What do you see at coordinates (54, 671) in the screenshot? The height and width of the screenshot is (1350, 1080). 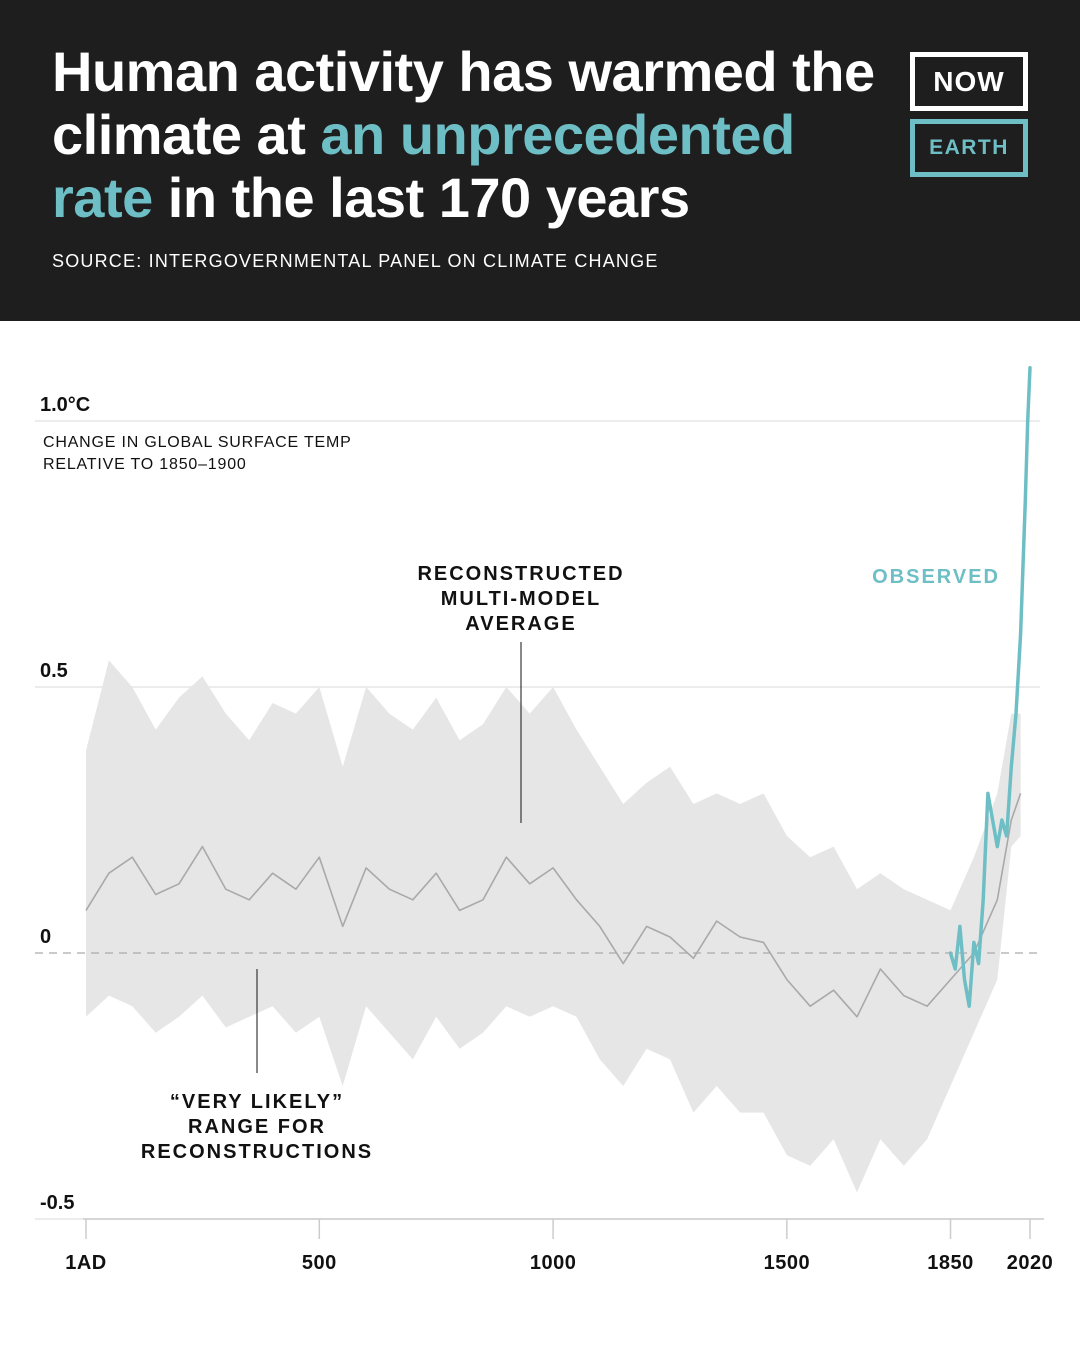 I see `y-tick-label: 0.5` at bounding box center [54, 671].